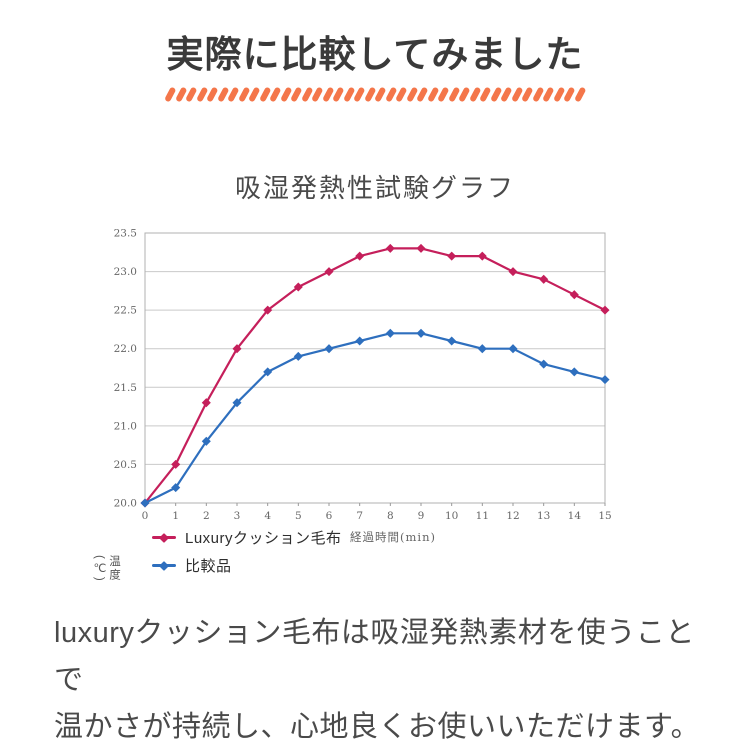 The image size is (750, 750). What do you see at coordinates (125, 388) in the screenshot?
I see `y-tick-label: 21.5` at bounding box center [125, 388].